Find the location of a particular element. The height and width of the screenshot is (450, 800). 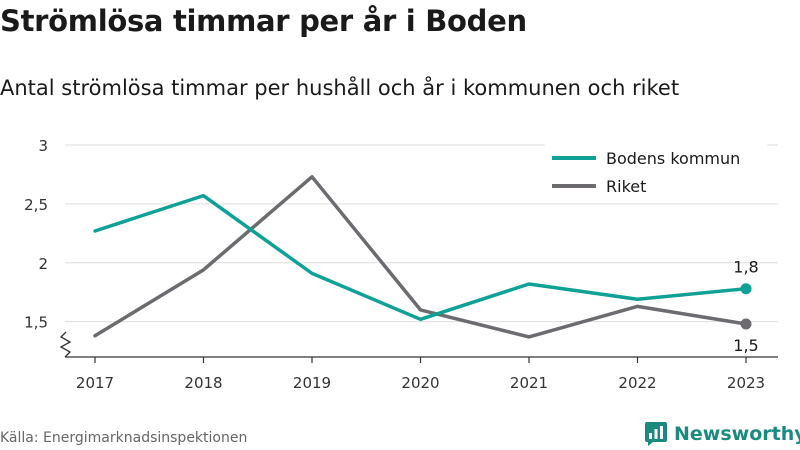

x-tick-label: 2021 is located at coordinates (529, 383).